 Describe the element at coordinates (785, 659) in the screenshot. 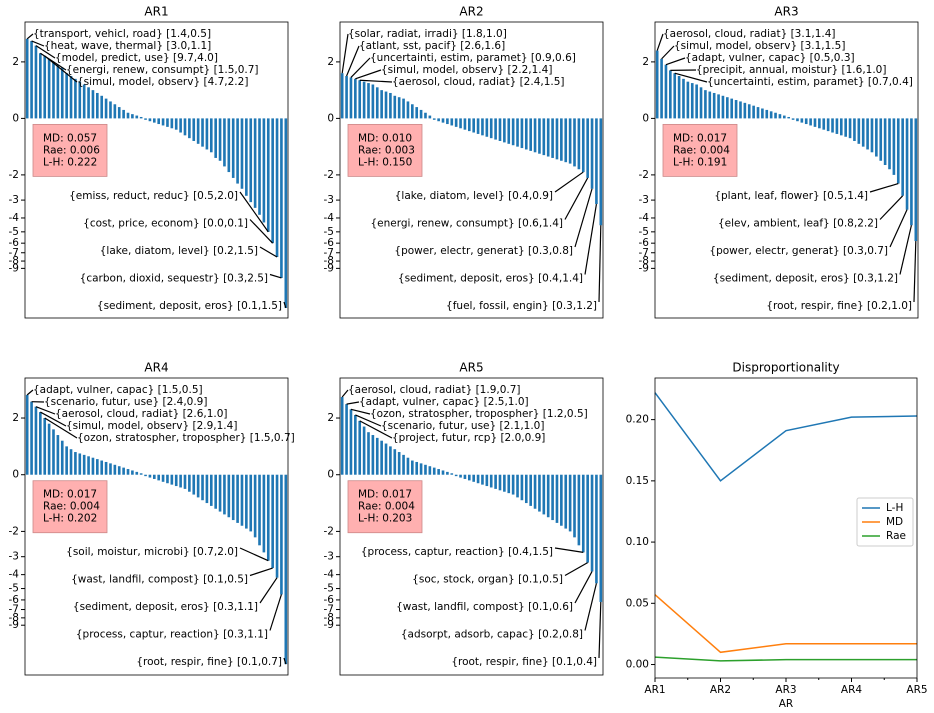

I see `line-series` at that location.